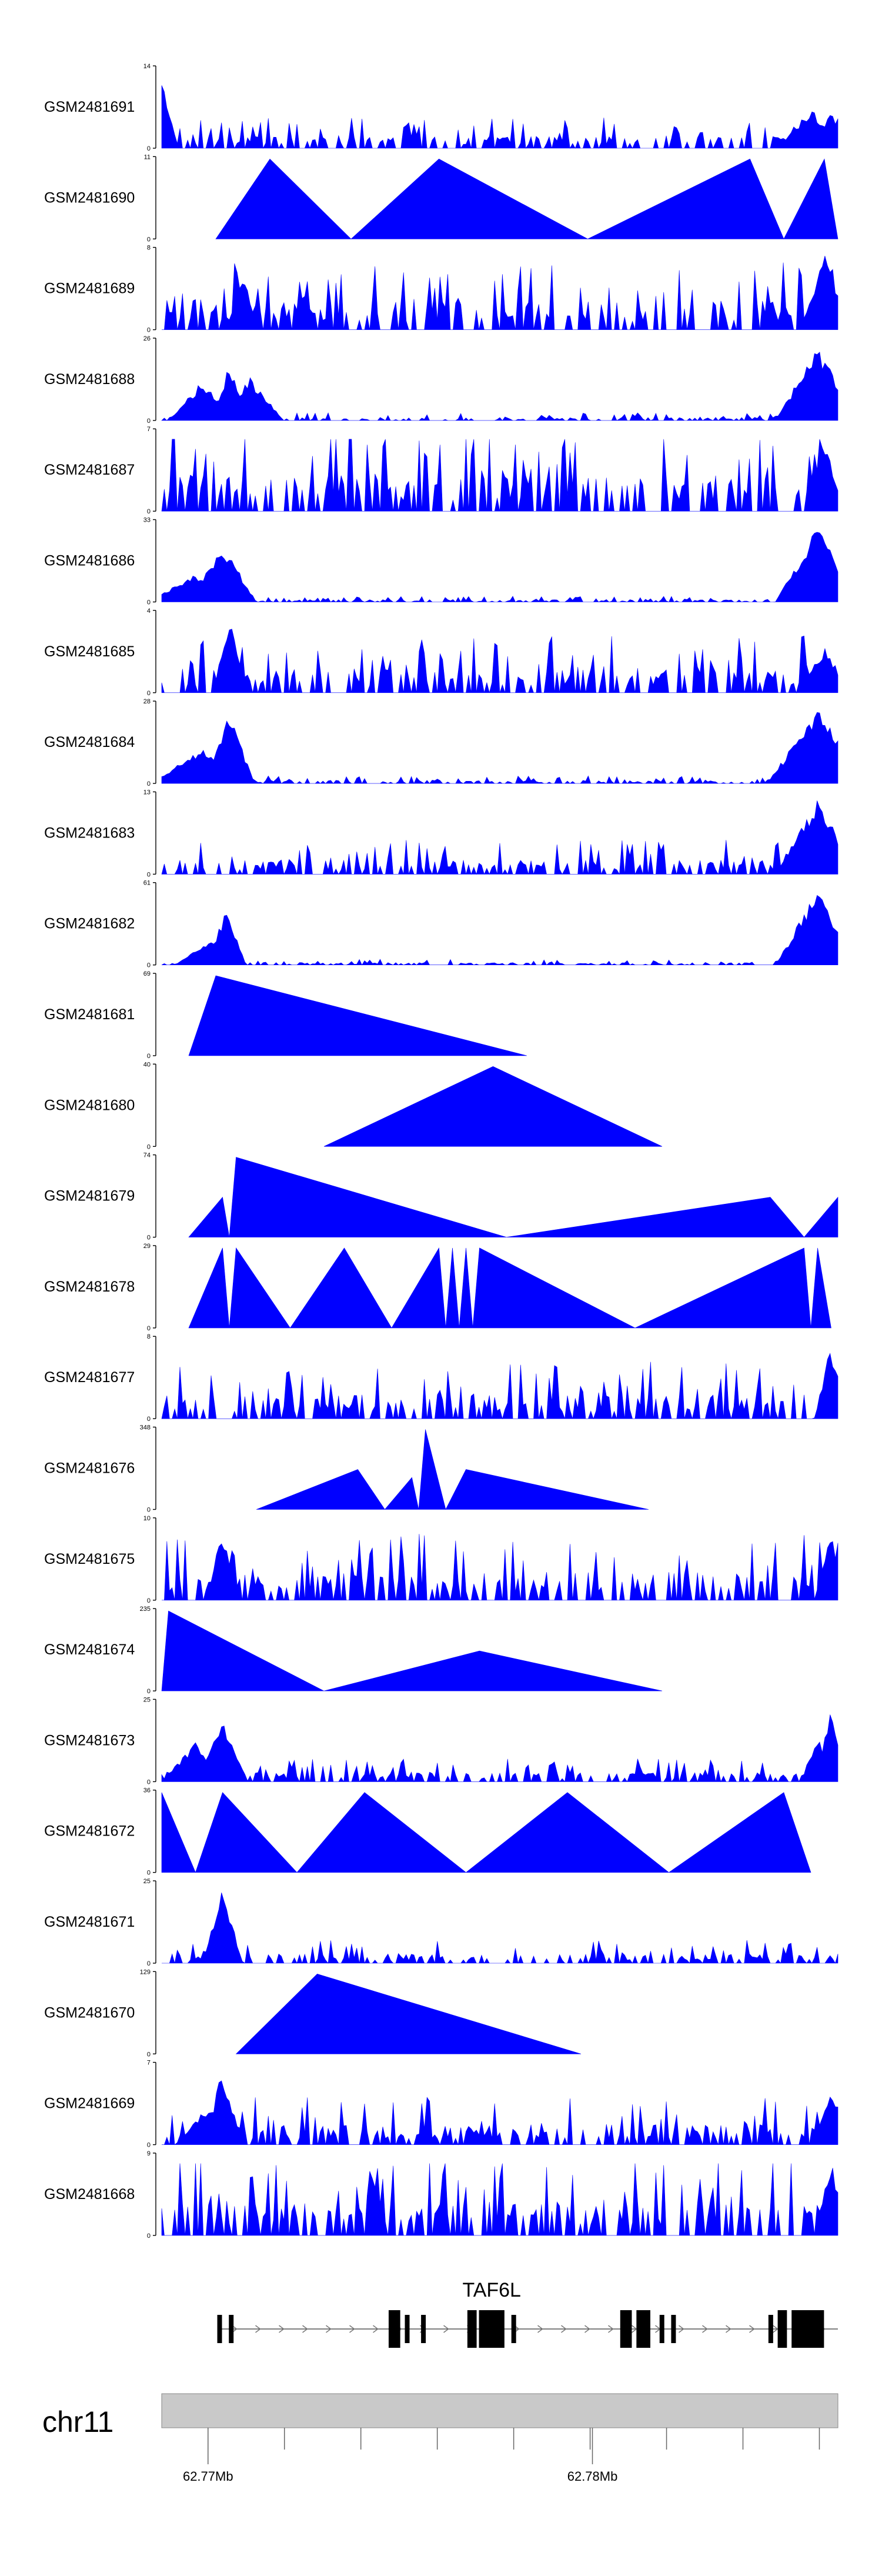 This screenshot has width=882, height=2576. What do you see at coordinates (353, 1650) in the screenshot?
I see `track-GSM2481674: GSM2481674 235 0` at bounding box center [353, 1650].